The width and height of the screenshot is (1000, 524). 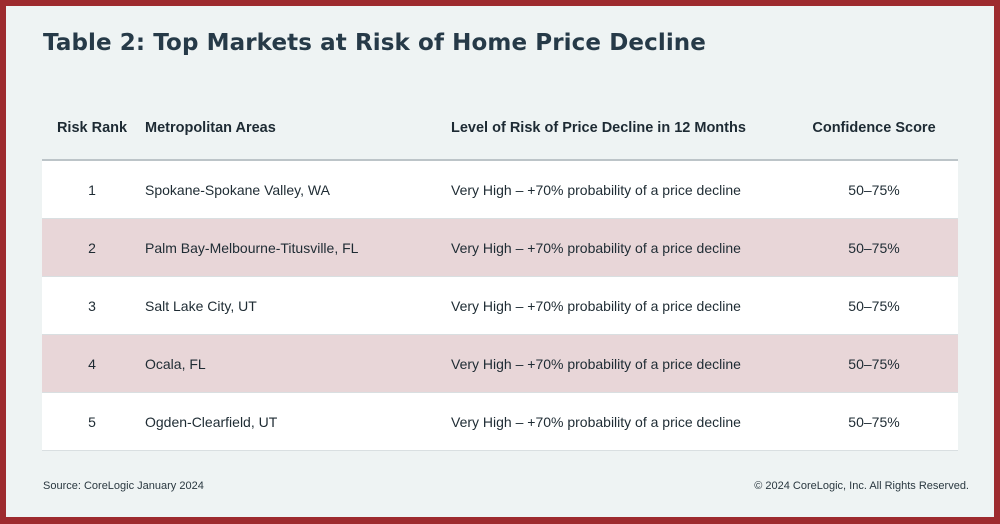 I want to click on rank-cell: 5, so click(x=92, y=421).